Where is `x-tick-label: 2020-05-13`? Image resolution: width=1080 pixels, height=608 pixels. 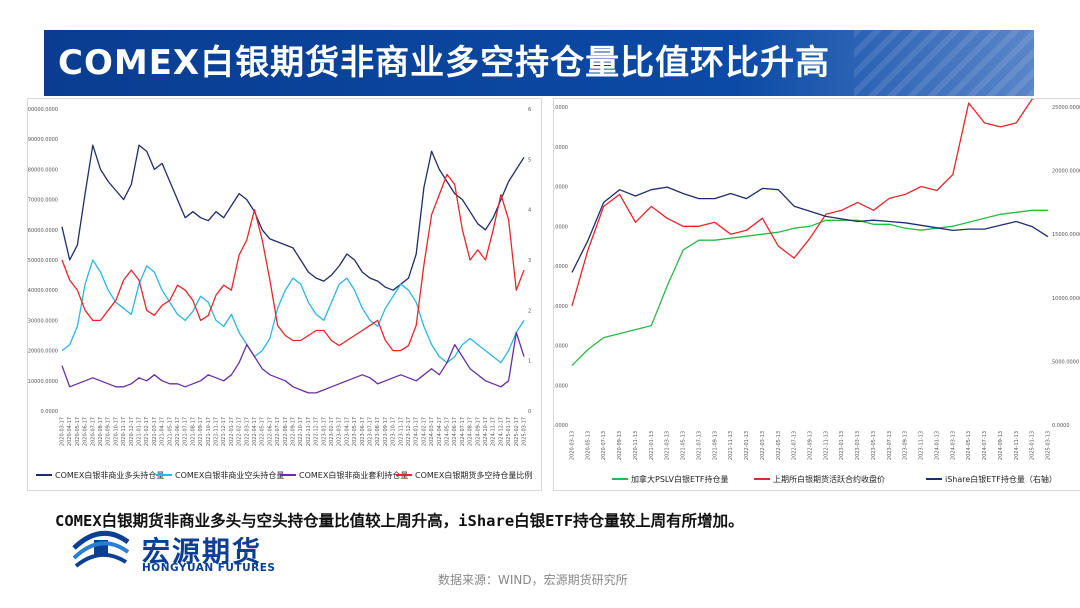 x-tick-label: 2020-05-13 is located at coordinates (588, 445).